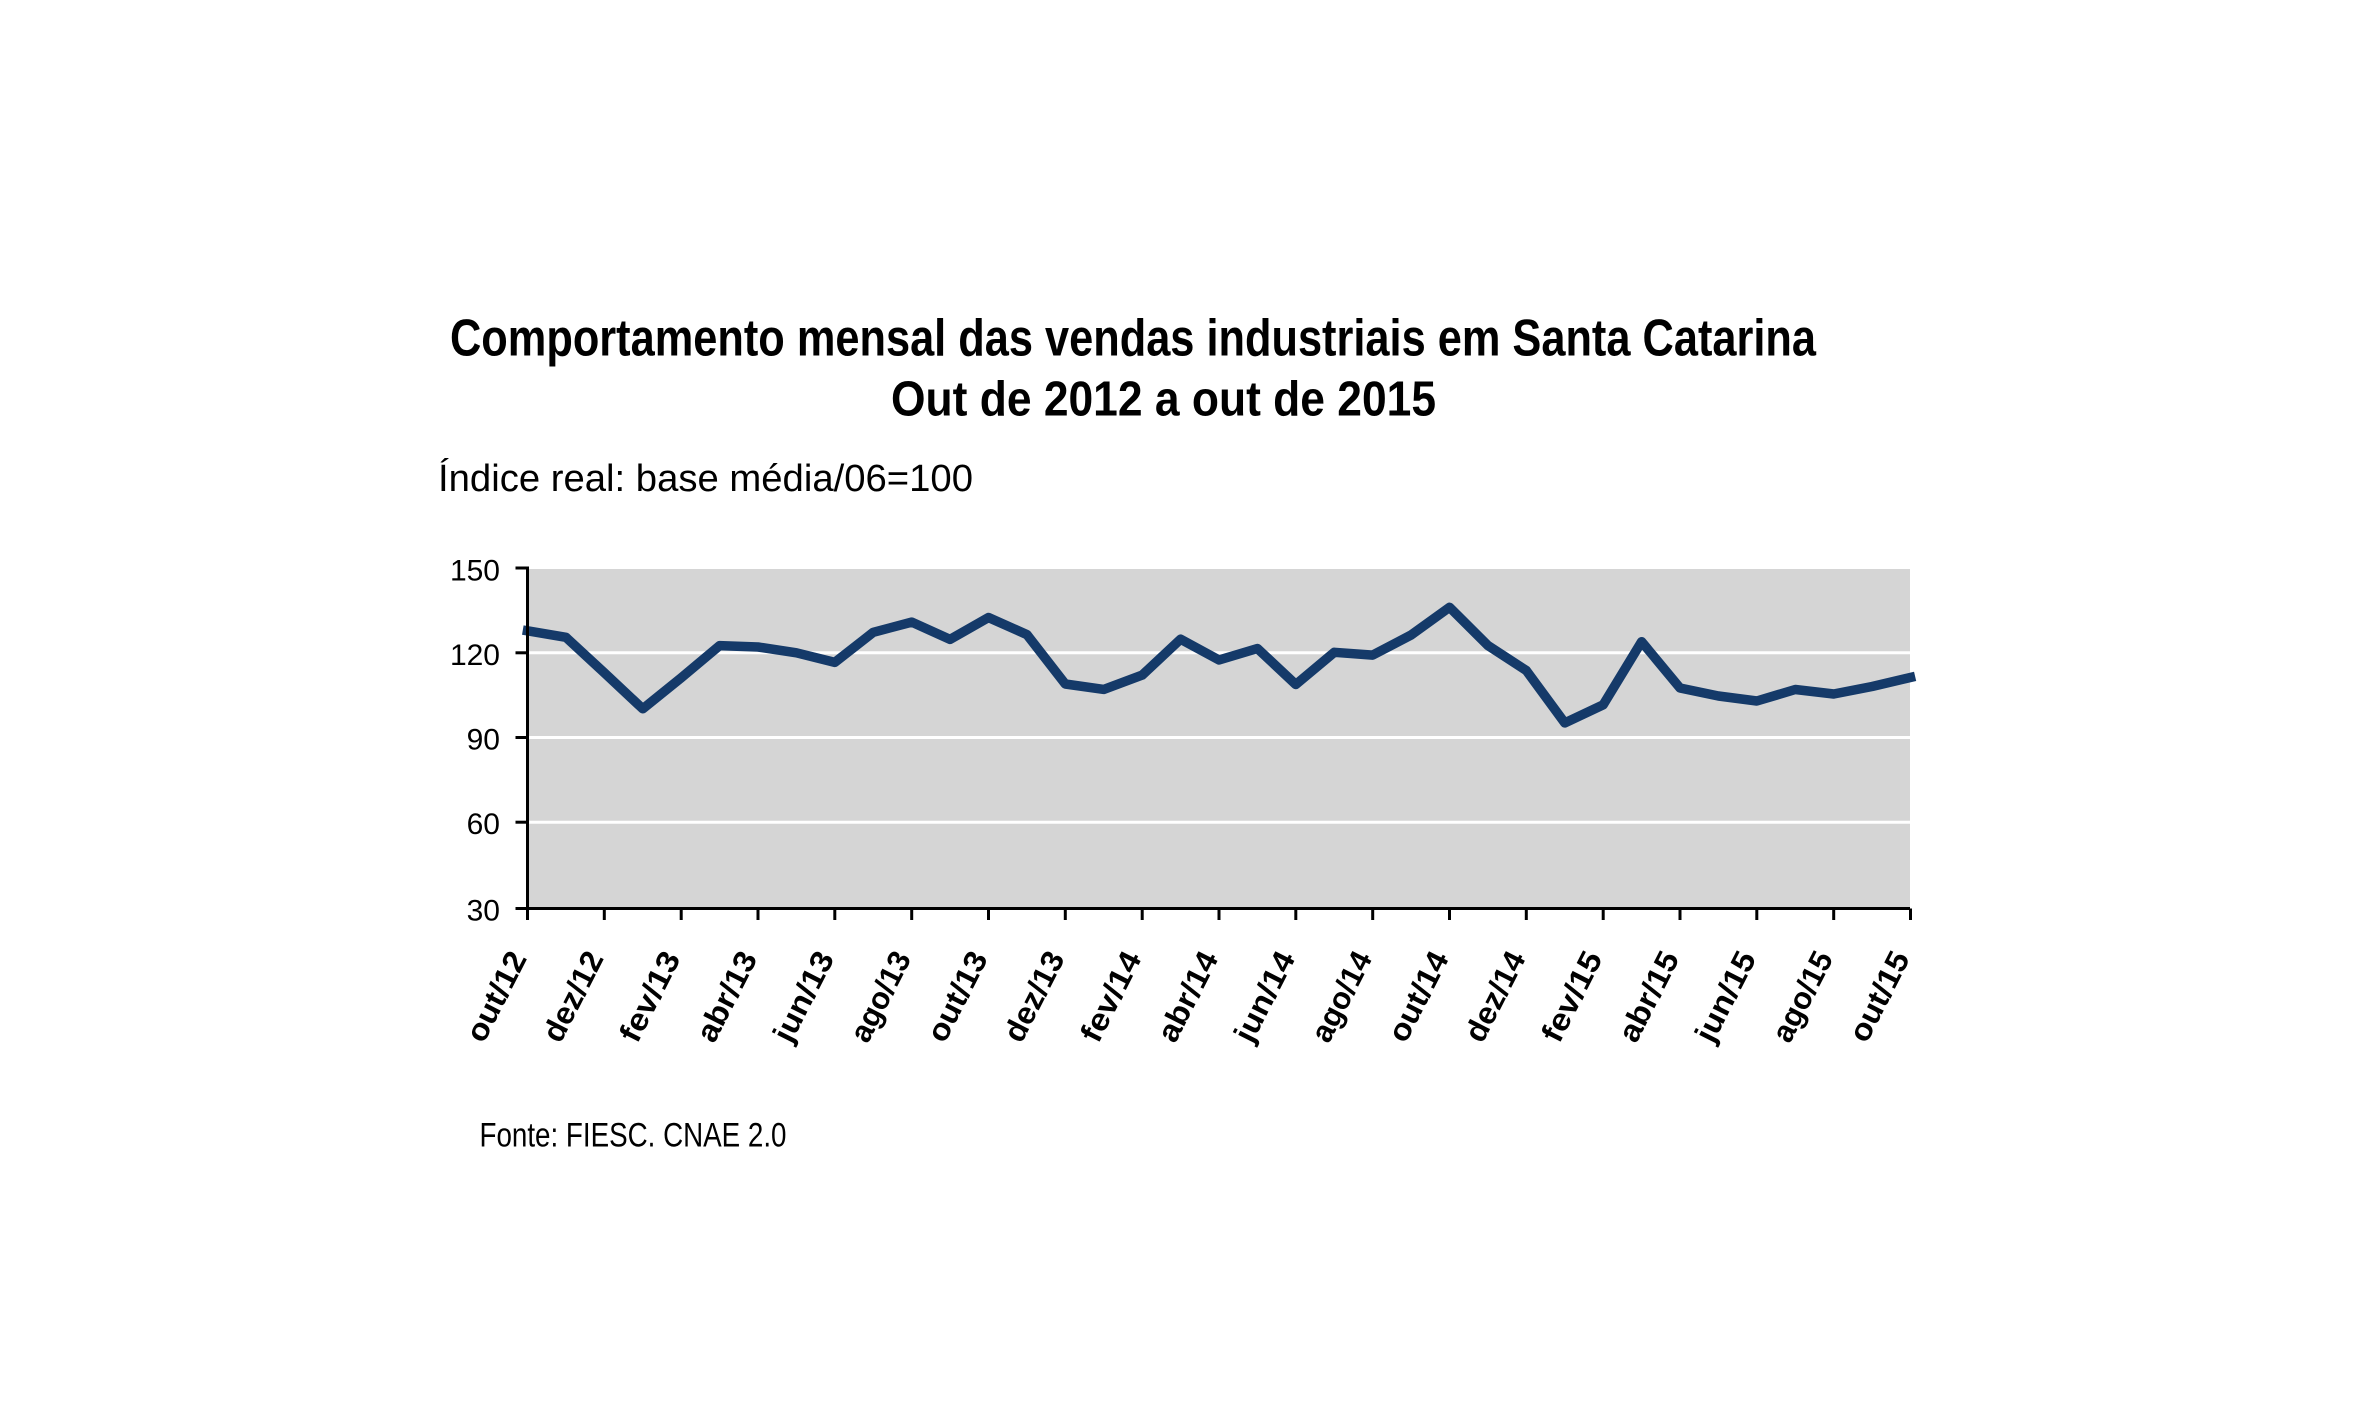 This screenshot has height=1417, width=2362. Describe the element at coordinates (475, 655) in the screenshot. I see `svg-text: 120` at that location.